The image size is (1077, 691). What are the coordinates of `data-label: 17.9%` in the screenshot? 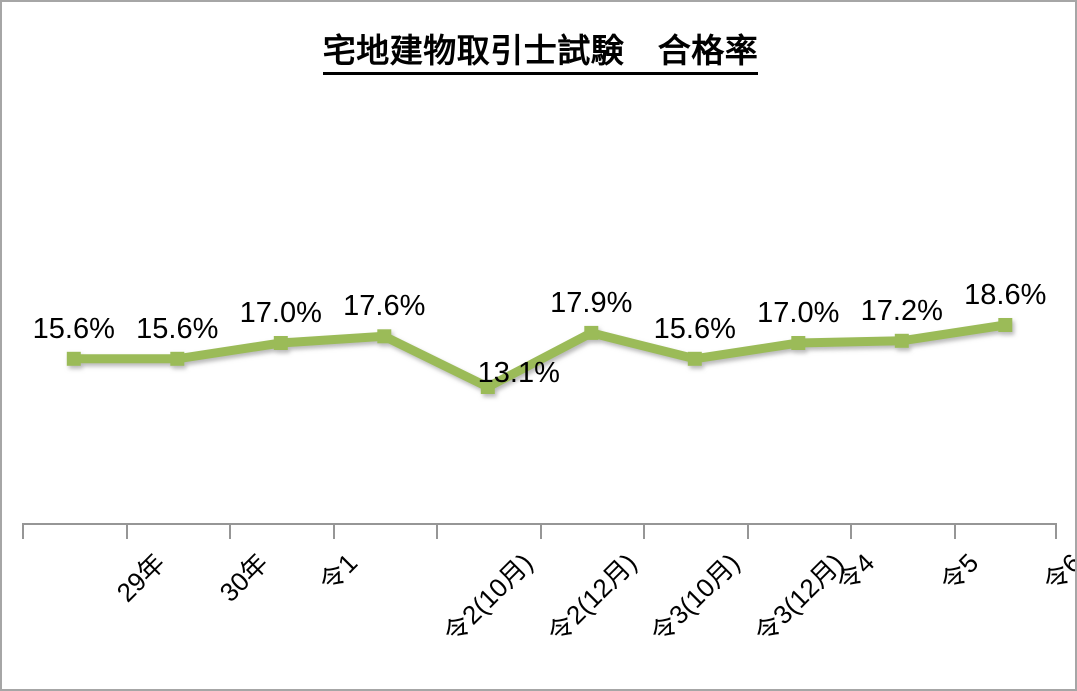 It's located at (591, 302).